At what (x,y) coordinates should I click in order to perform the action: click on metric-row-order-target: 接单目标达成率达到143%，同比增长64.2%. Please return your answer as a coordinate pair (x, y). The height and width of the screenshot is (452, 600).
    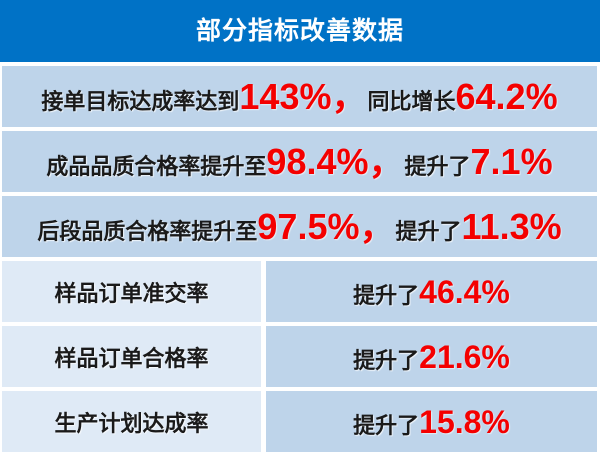
    Looking at the image, I should click on (299, 96).